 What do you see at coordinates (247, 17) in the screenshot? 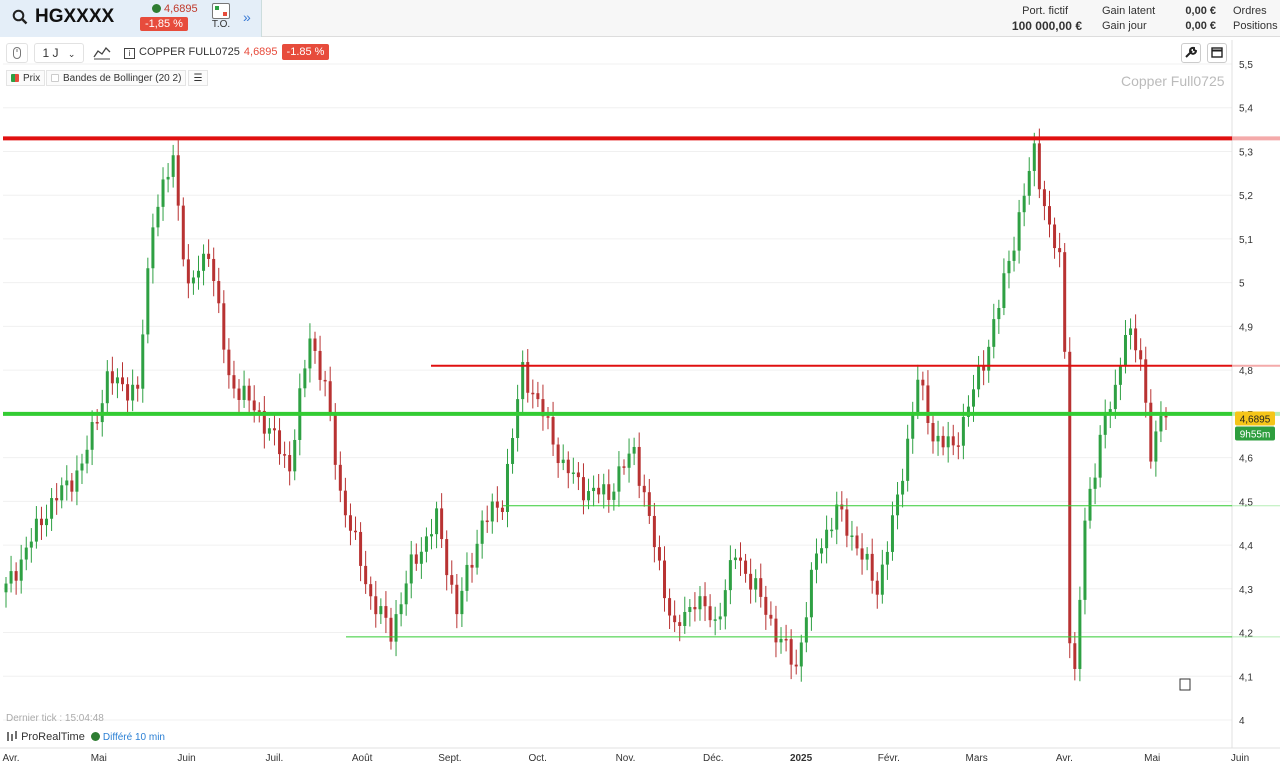
I see `expand-icon: »` at bounding box center [247, 17].